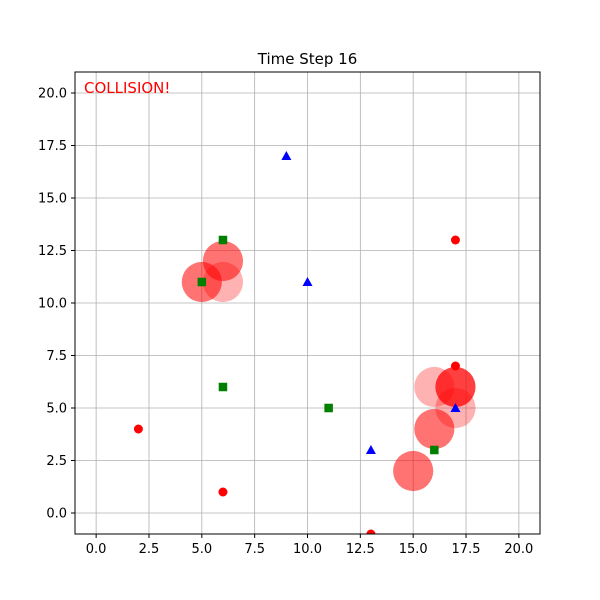 The width and height of the screenshot is (600, 600). Describe the element at coordinates (96, 549) in the screenshot. I see `x-tick-label: 0.0` at that location.